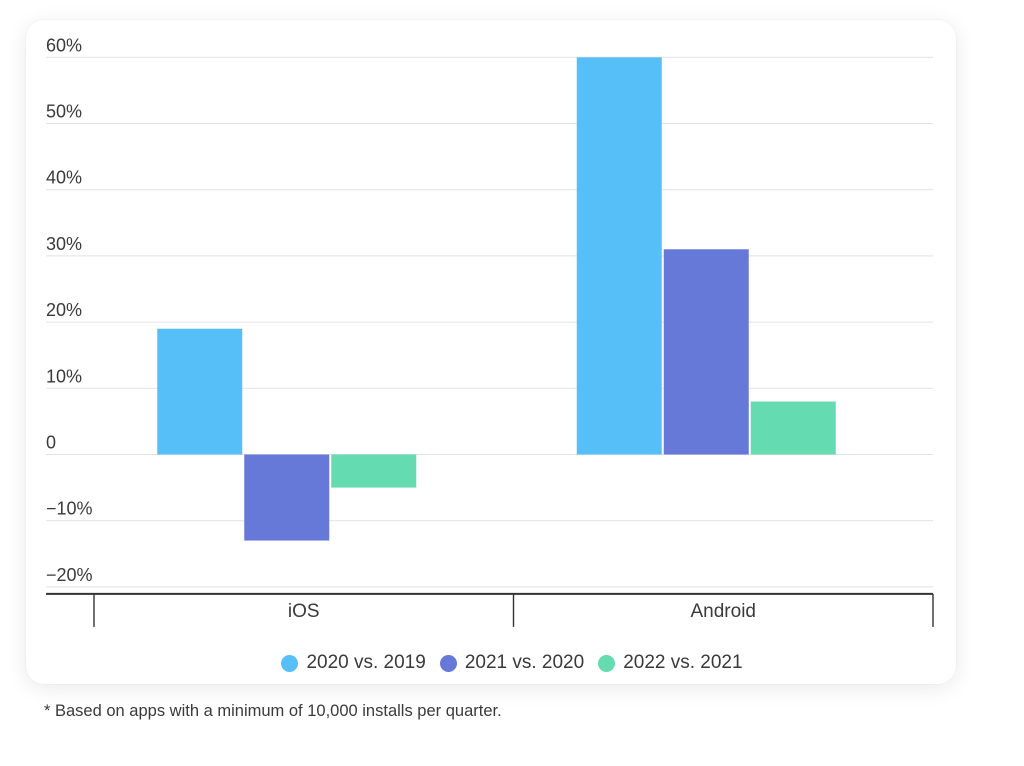 The height and width of the screenshot is (766, 1024). Describe the element at coordinates (64, 45) in the screenshot. I see `y-tick-label: 60%` at that location.